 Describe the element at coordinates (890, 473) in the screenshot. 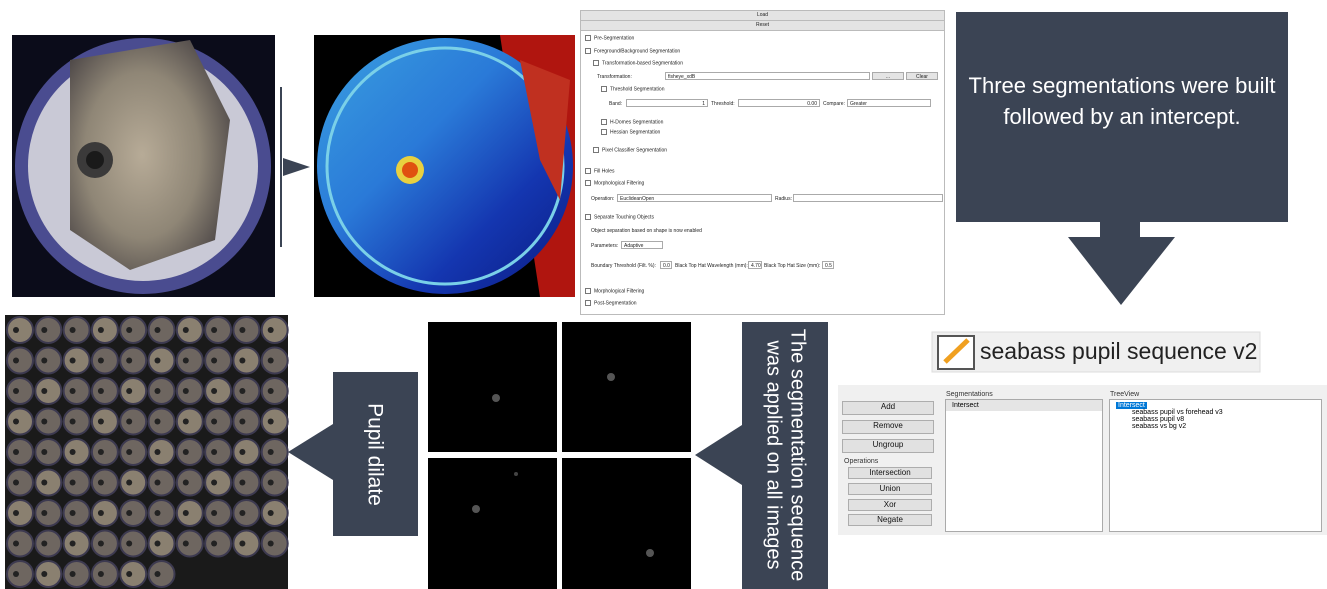

I see `operation-button: Intersection` at that location.